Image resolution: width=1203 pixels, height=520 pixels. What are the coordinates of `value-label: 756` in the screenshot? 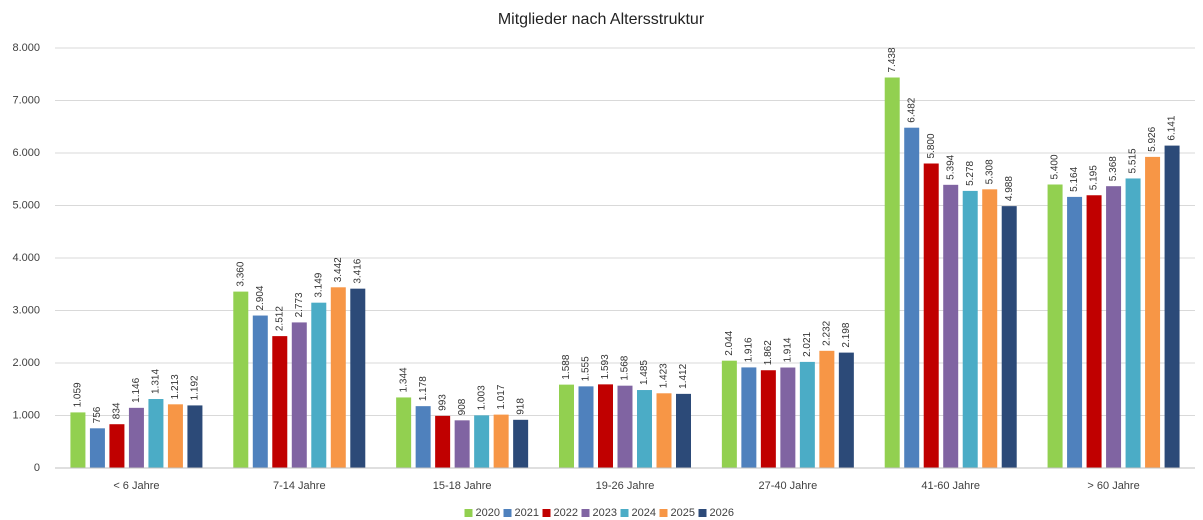 It's located at (97, 414).